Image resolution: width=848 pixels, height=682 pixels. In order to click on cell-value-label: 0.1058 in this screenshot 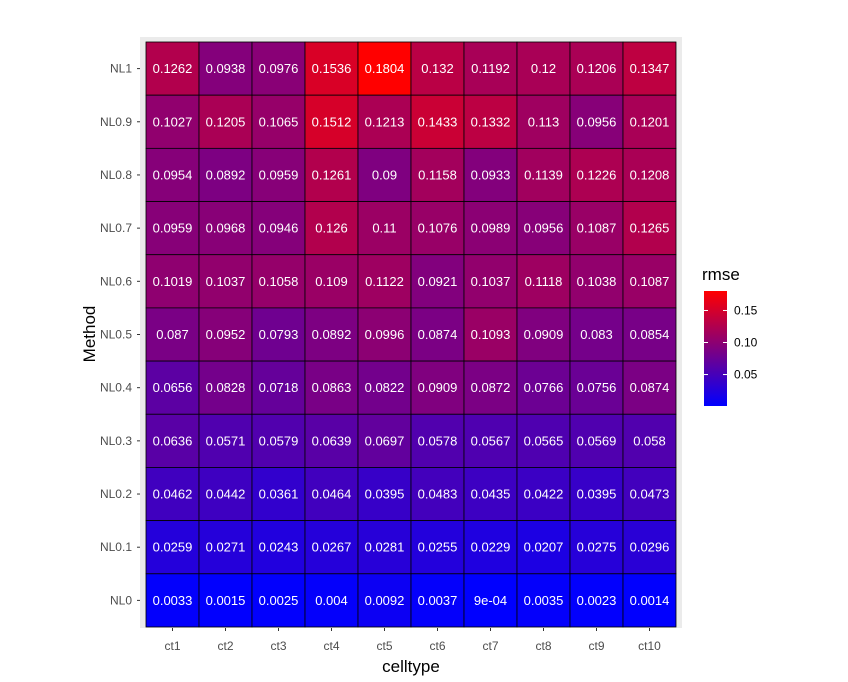, I will do `click(279, 281)`.